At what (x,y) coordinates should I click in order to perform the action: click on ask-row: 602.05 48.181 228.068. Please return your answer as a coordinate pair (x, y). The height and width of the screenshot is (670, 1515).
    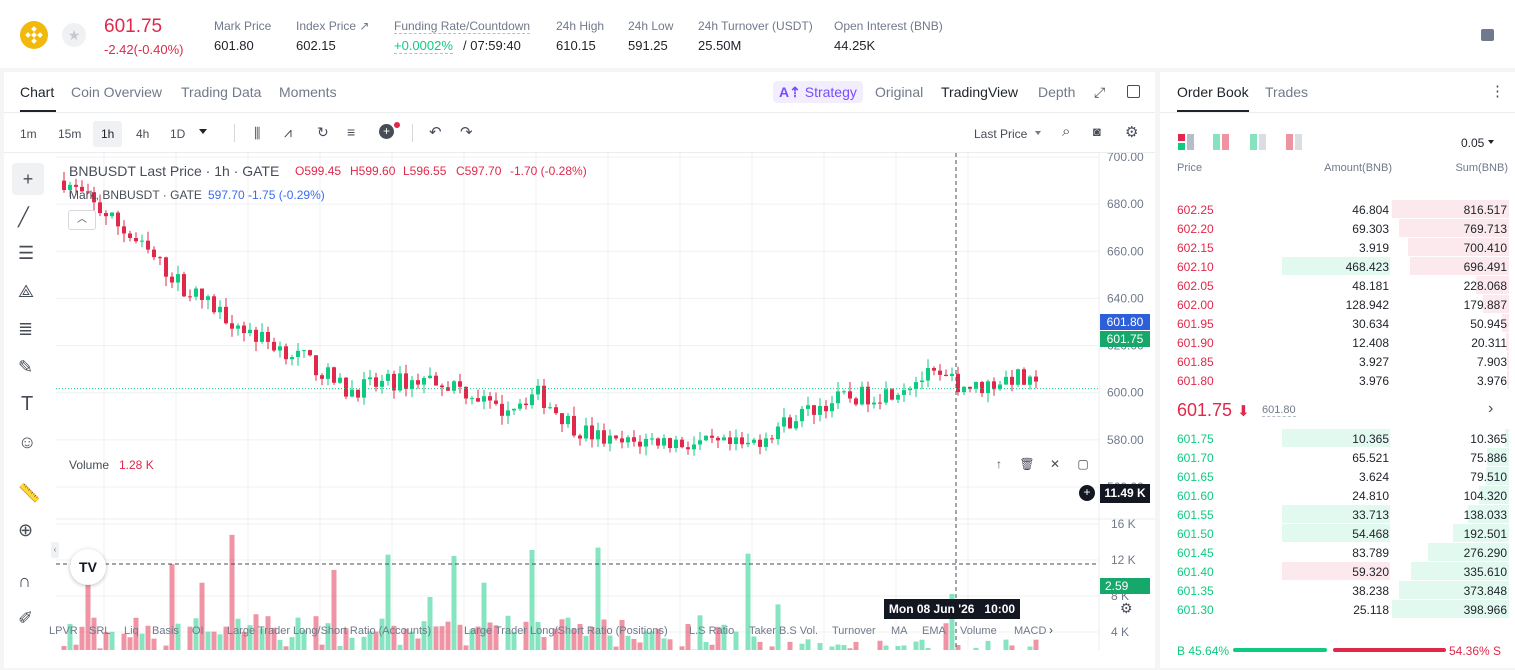
    Looking at the image, I should click on (1337, 285).